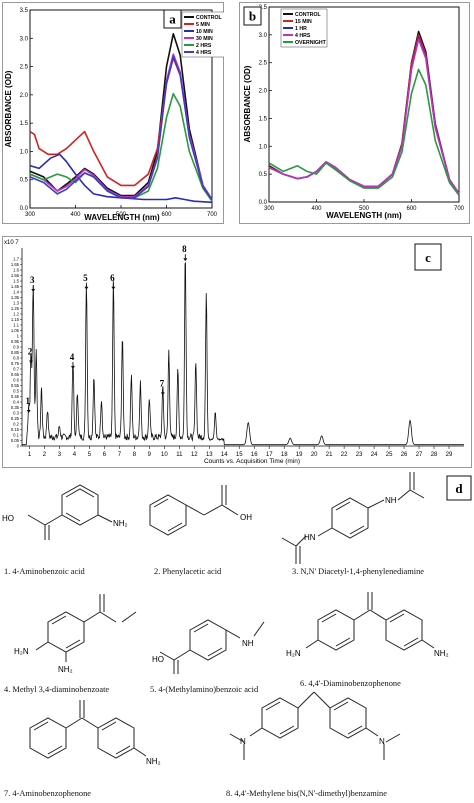  I want to click on group-7-nh2: NH₂, so click(153, 761).